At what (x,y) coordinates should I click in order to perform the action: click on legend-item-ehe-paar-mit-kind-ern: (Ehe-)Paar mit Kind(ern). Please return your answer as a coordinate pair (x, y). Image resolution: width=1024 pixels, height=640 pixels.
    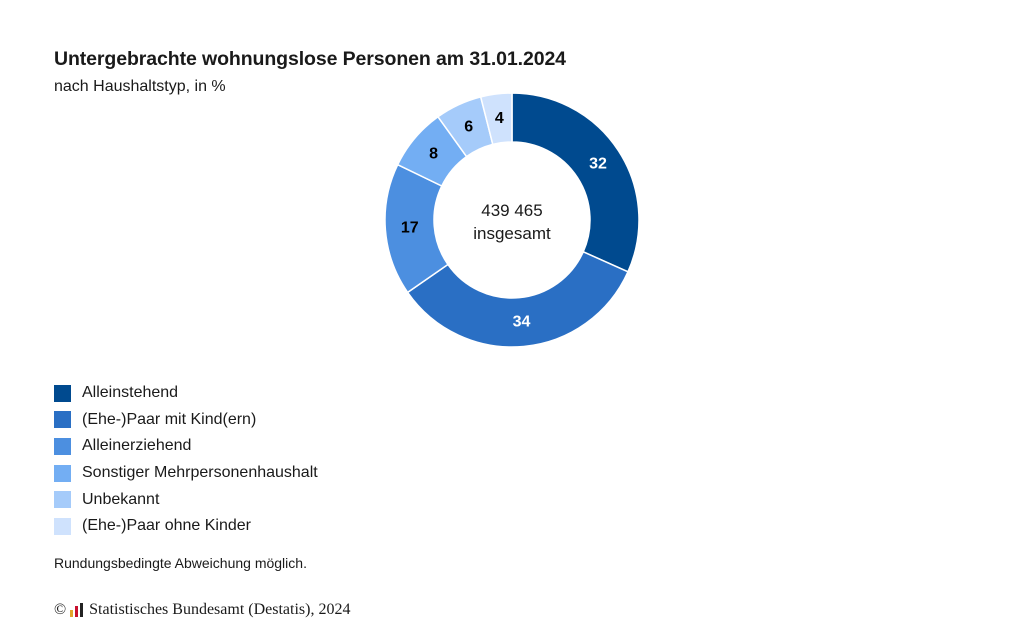
    Looking at the image, I should click on (186, 420).